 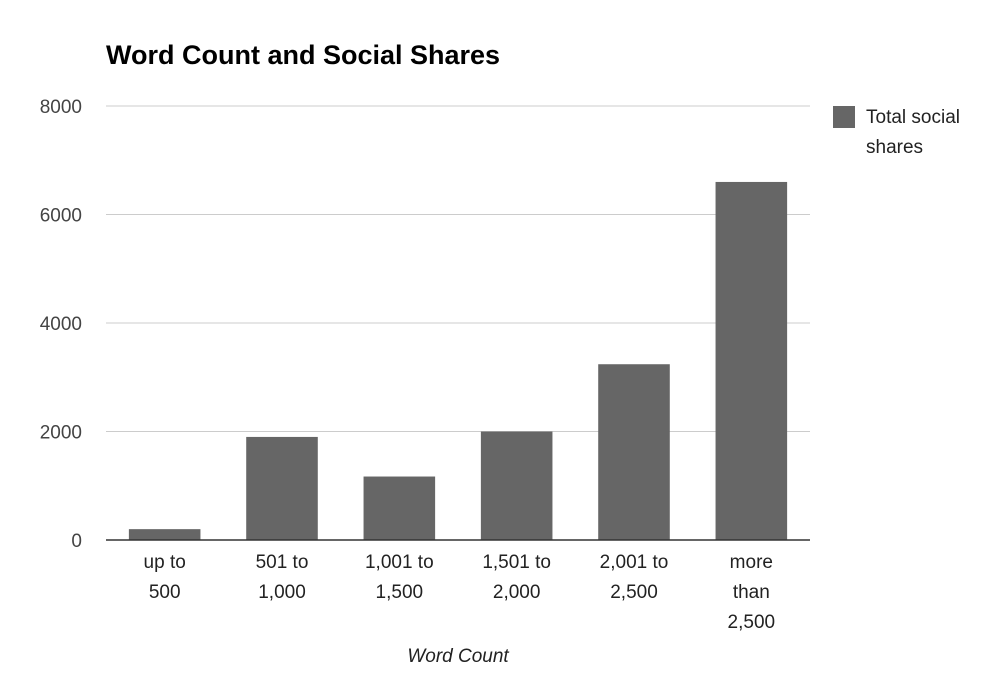 What do you see at coordinates (303, 55) in the screenshot?
I see `chart-title: Word Count and Social Shares` at bounding box center [303, 55].